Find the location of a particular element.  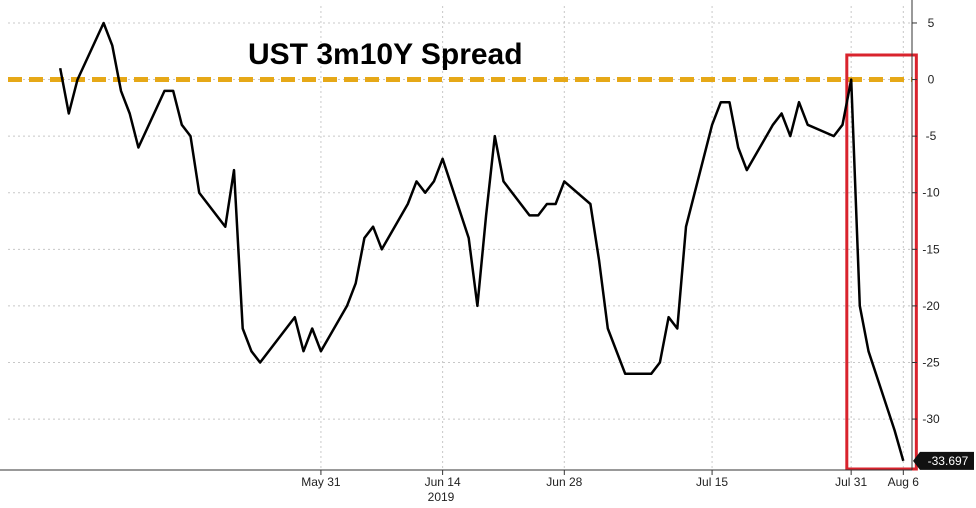

x-tick-label: Jun 14 is located at coordinates (443, 482).